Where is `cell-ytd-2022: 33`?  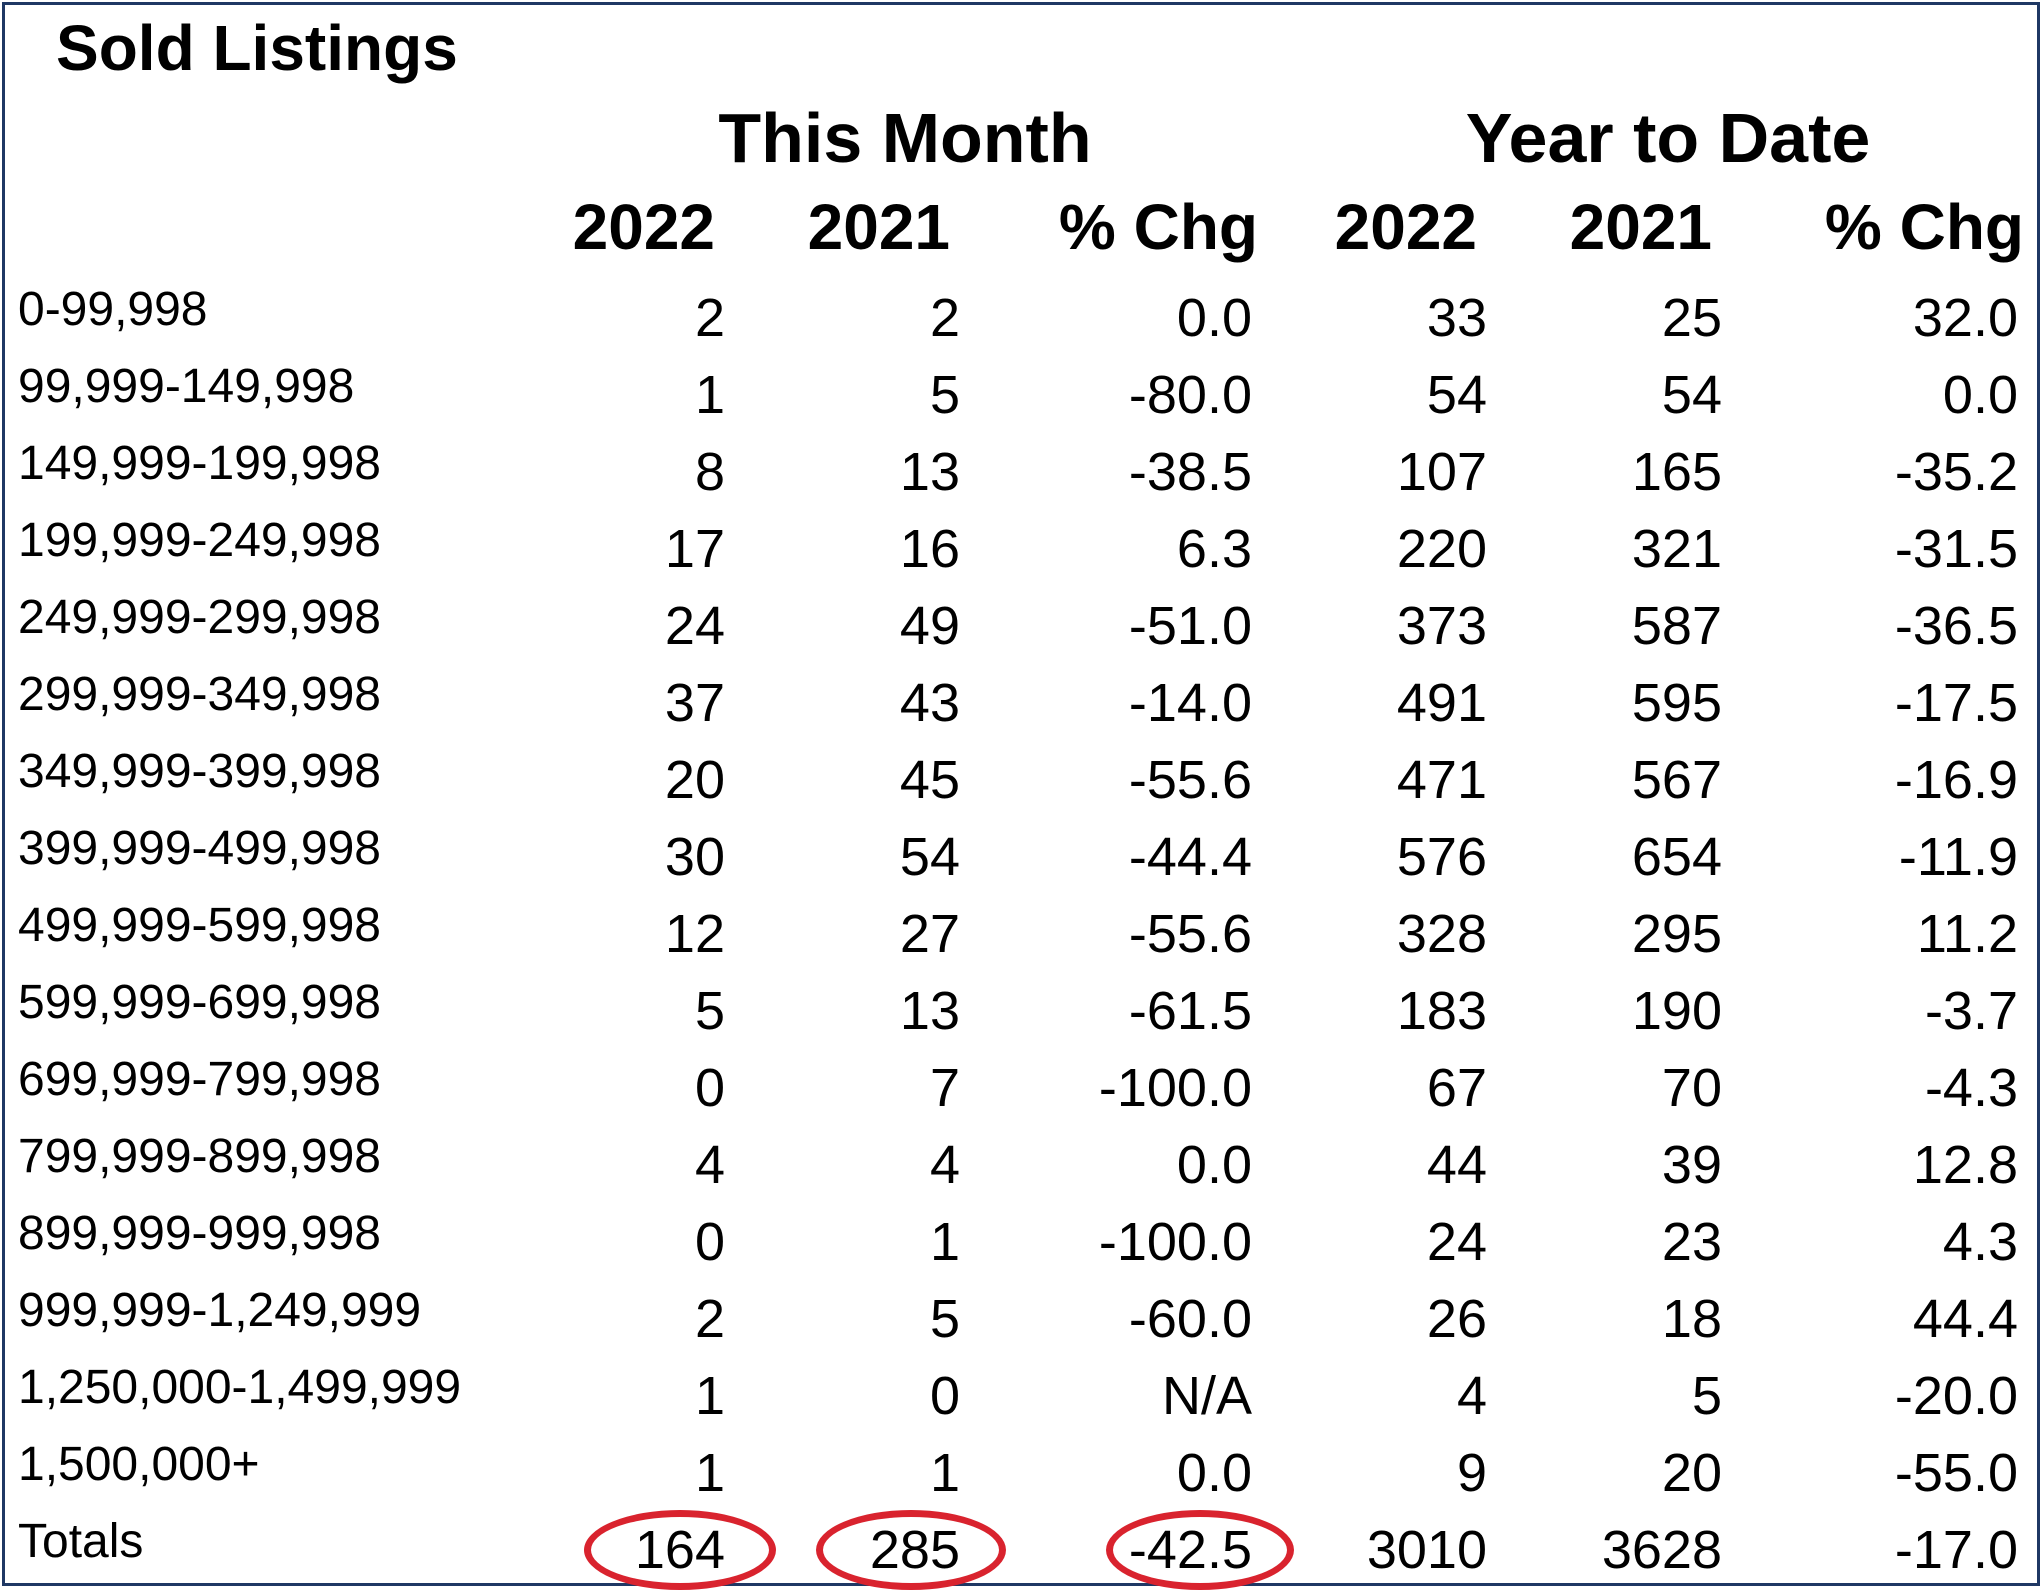 cell-ytd-2022: 33 is located at coordinates (1456, 318).